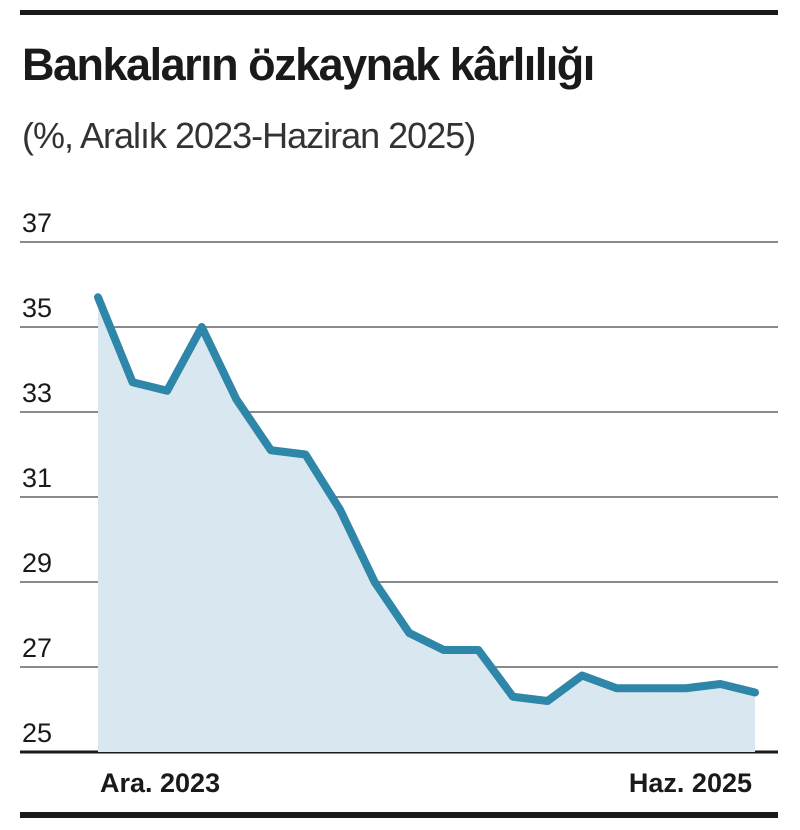  I want to click on x-tick-label-start: Ara. 2023, so click(160, 783).